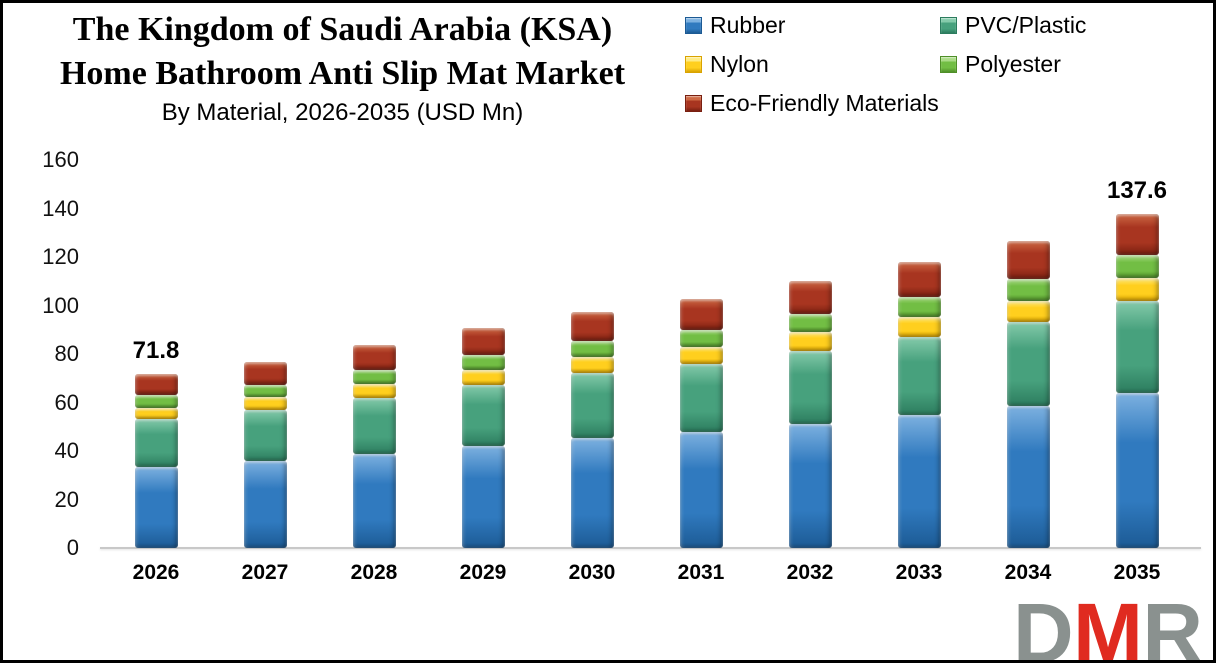  What do you see at coordinates (919, 572) in the screenshot?
I see `x-axis-label: 2033` at bounding box center [919, 572].